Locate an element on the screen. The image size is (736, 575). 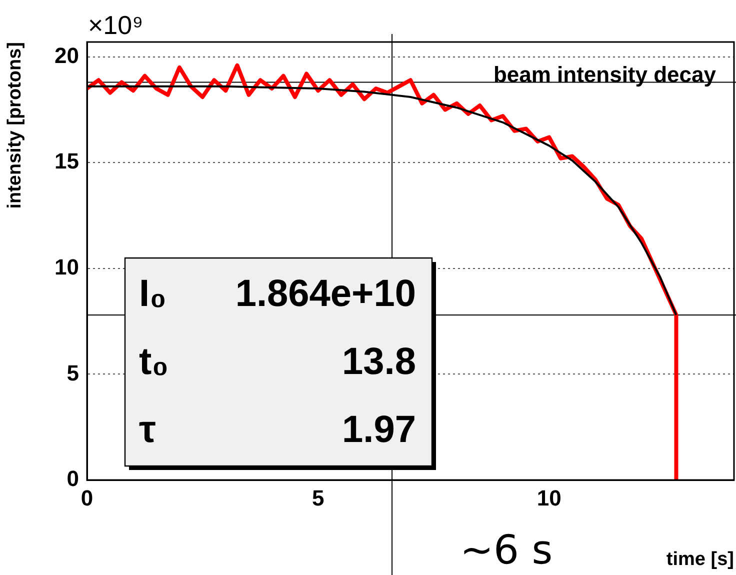
annotation: 1.97 is located at coordinates (379, 430).